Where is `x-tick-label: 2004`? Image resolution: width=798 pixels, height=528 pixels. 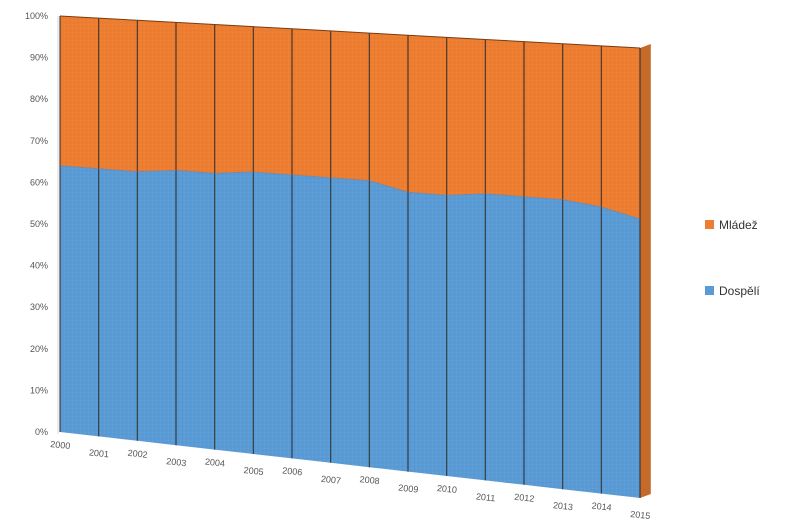 x-tick-label: 2004 is located at coordinates (214, 463).